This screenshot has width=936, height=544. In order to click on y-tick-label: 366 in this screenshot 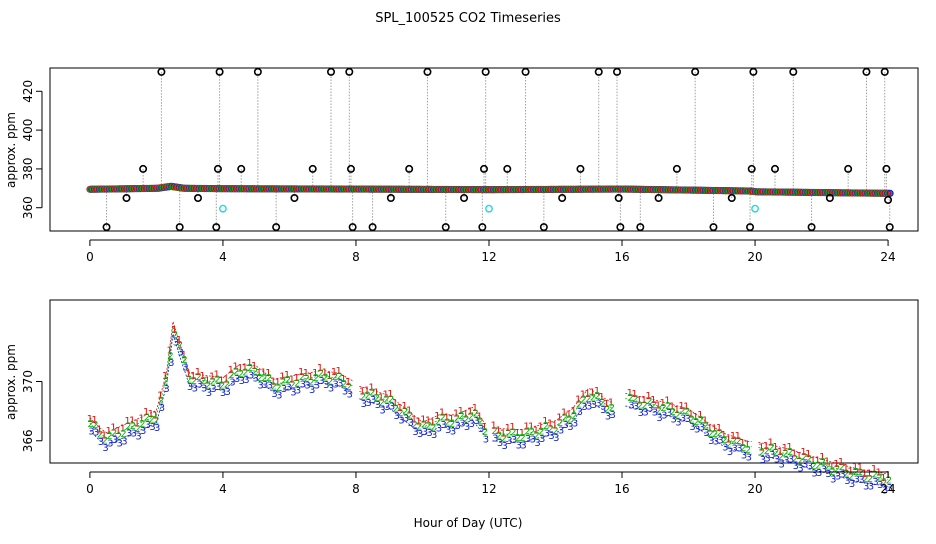, I will do `click(28, 440)`.